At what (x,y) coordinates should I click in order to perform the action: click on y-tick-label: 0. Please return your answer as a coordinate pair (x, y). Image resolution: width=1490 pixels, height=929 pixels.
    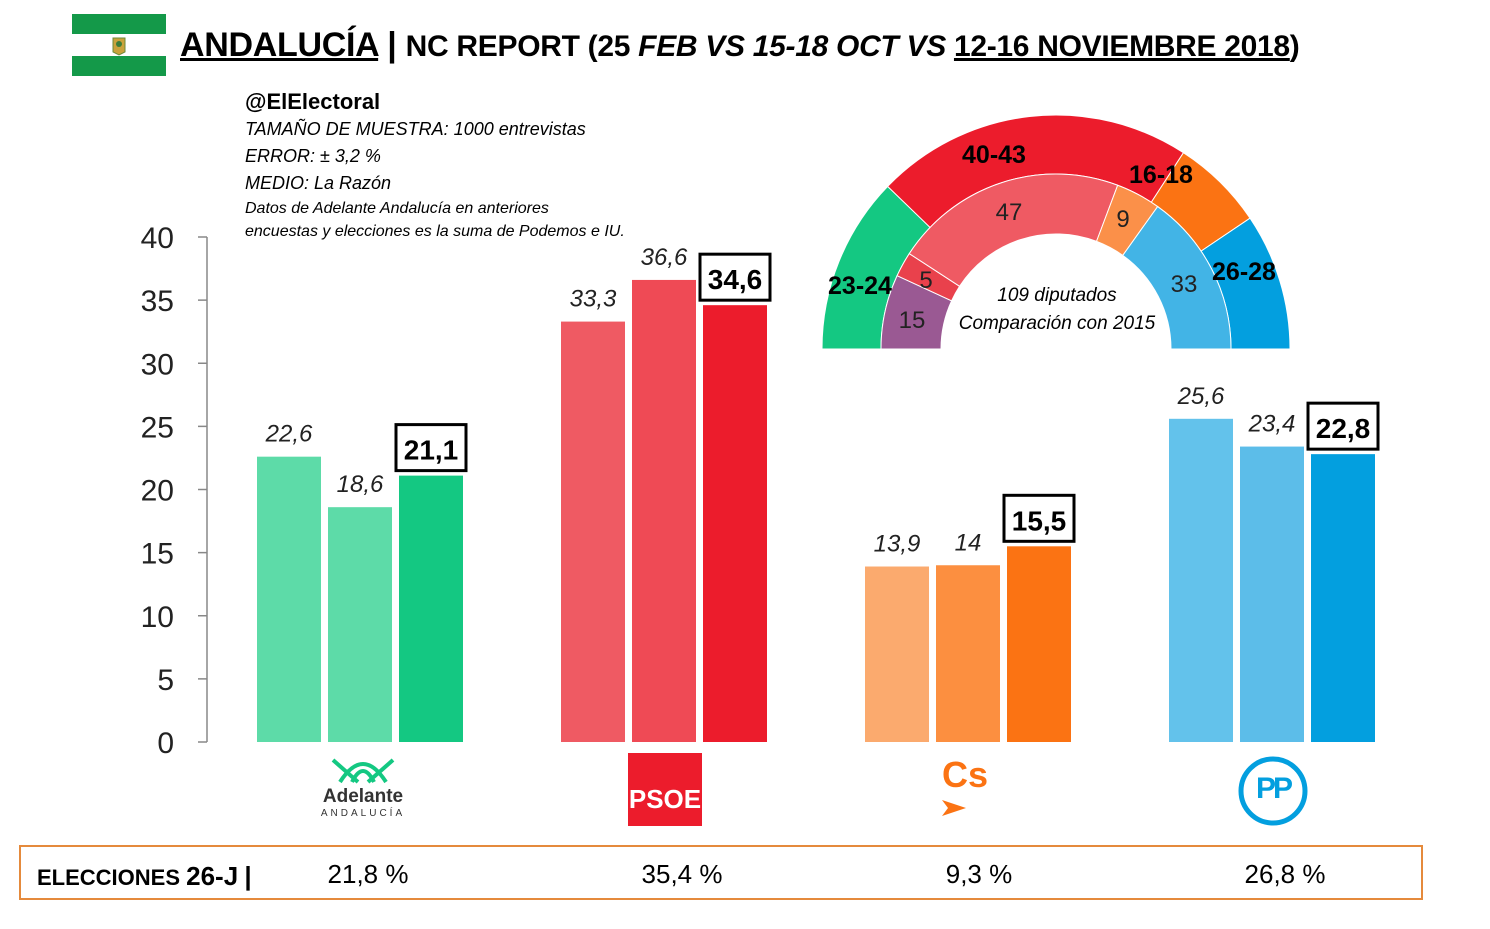
    Looking at the image, I should click on (165, 743).